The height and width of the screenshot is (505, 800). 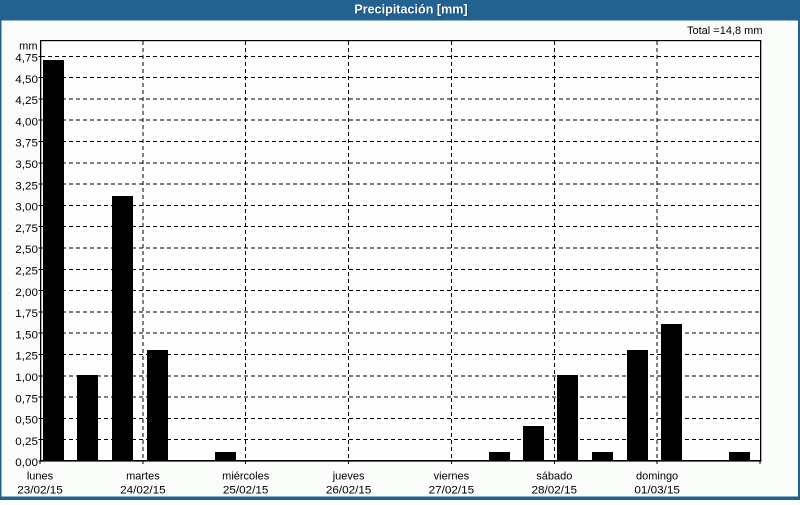 What do you see at coordinates (26, 293) in the screenshot?
I see `svg-text: 2,00` at bounding box center [26, 293].